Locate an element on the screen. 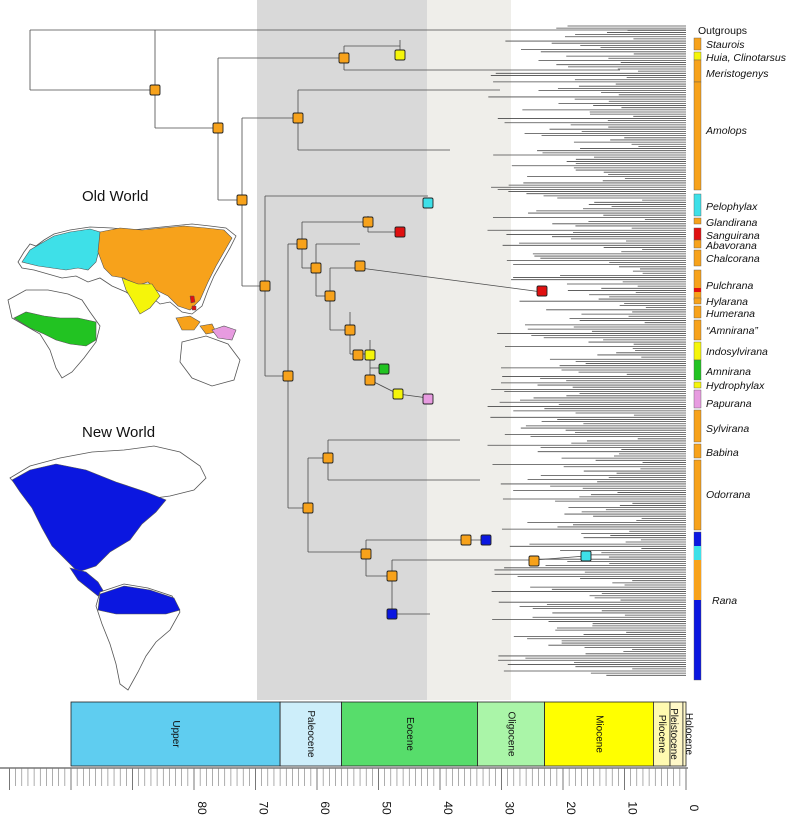 This screenshot has height=828, width=800. philippines-red is located at coordinates (193, 303).